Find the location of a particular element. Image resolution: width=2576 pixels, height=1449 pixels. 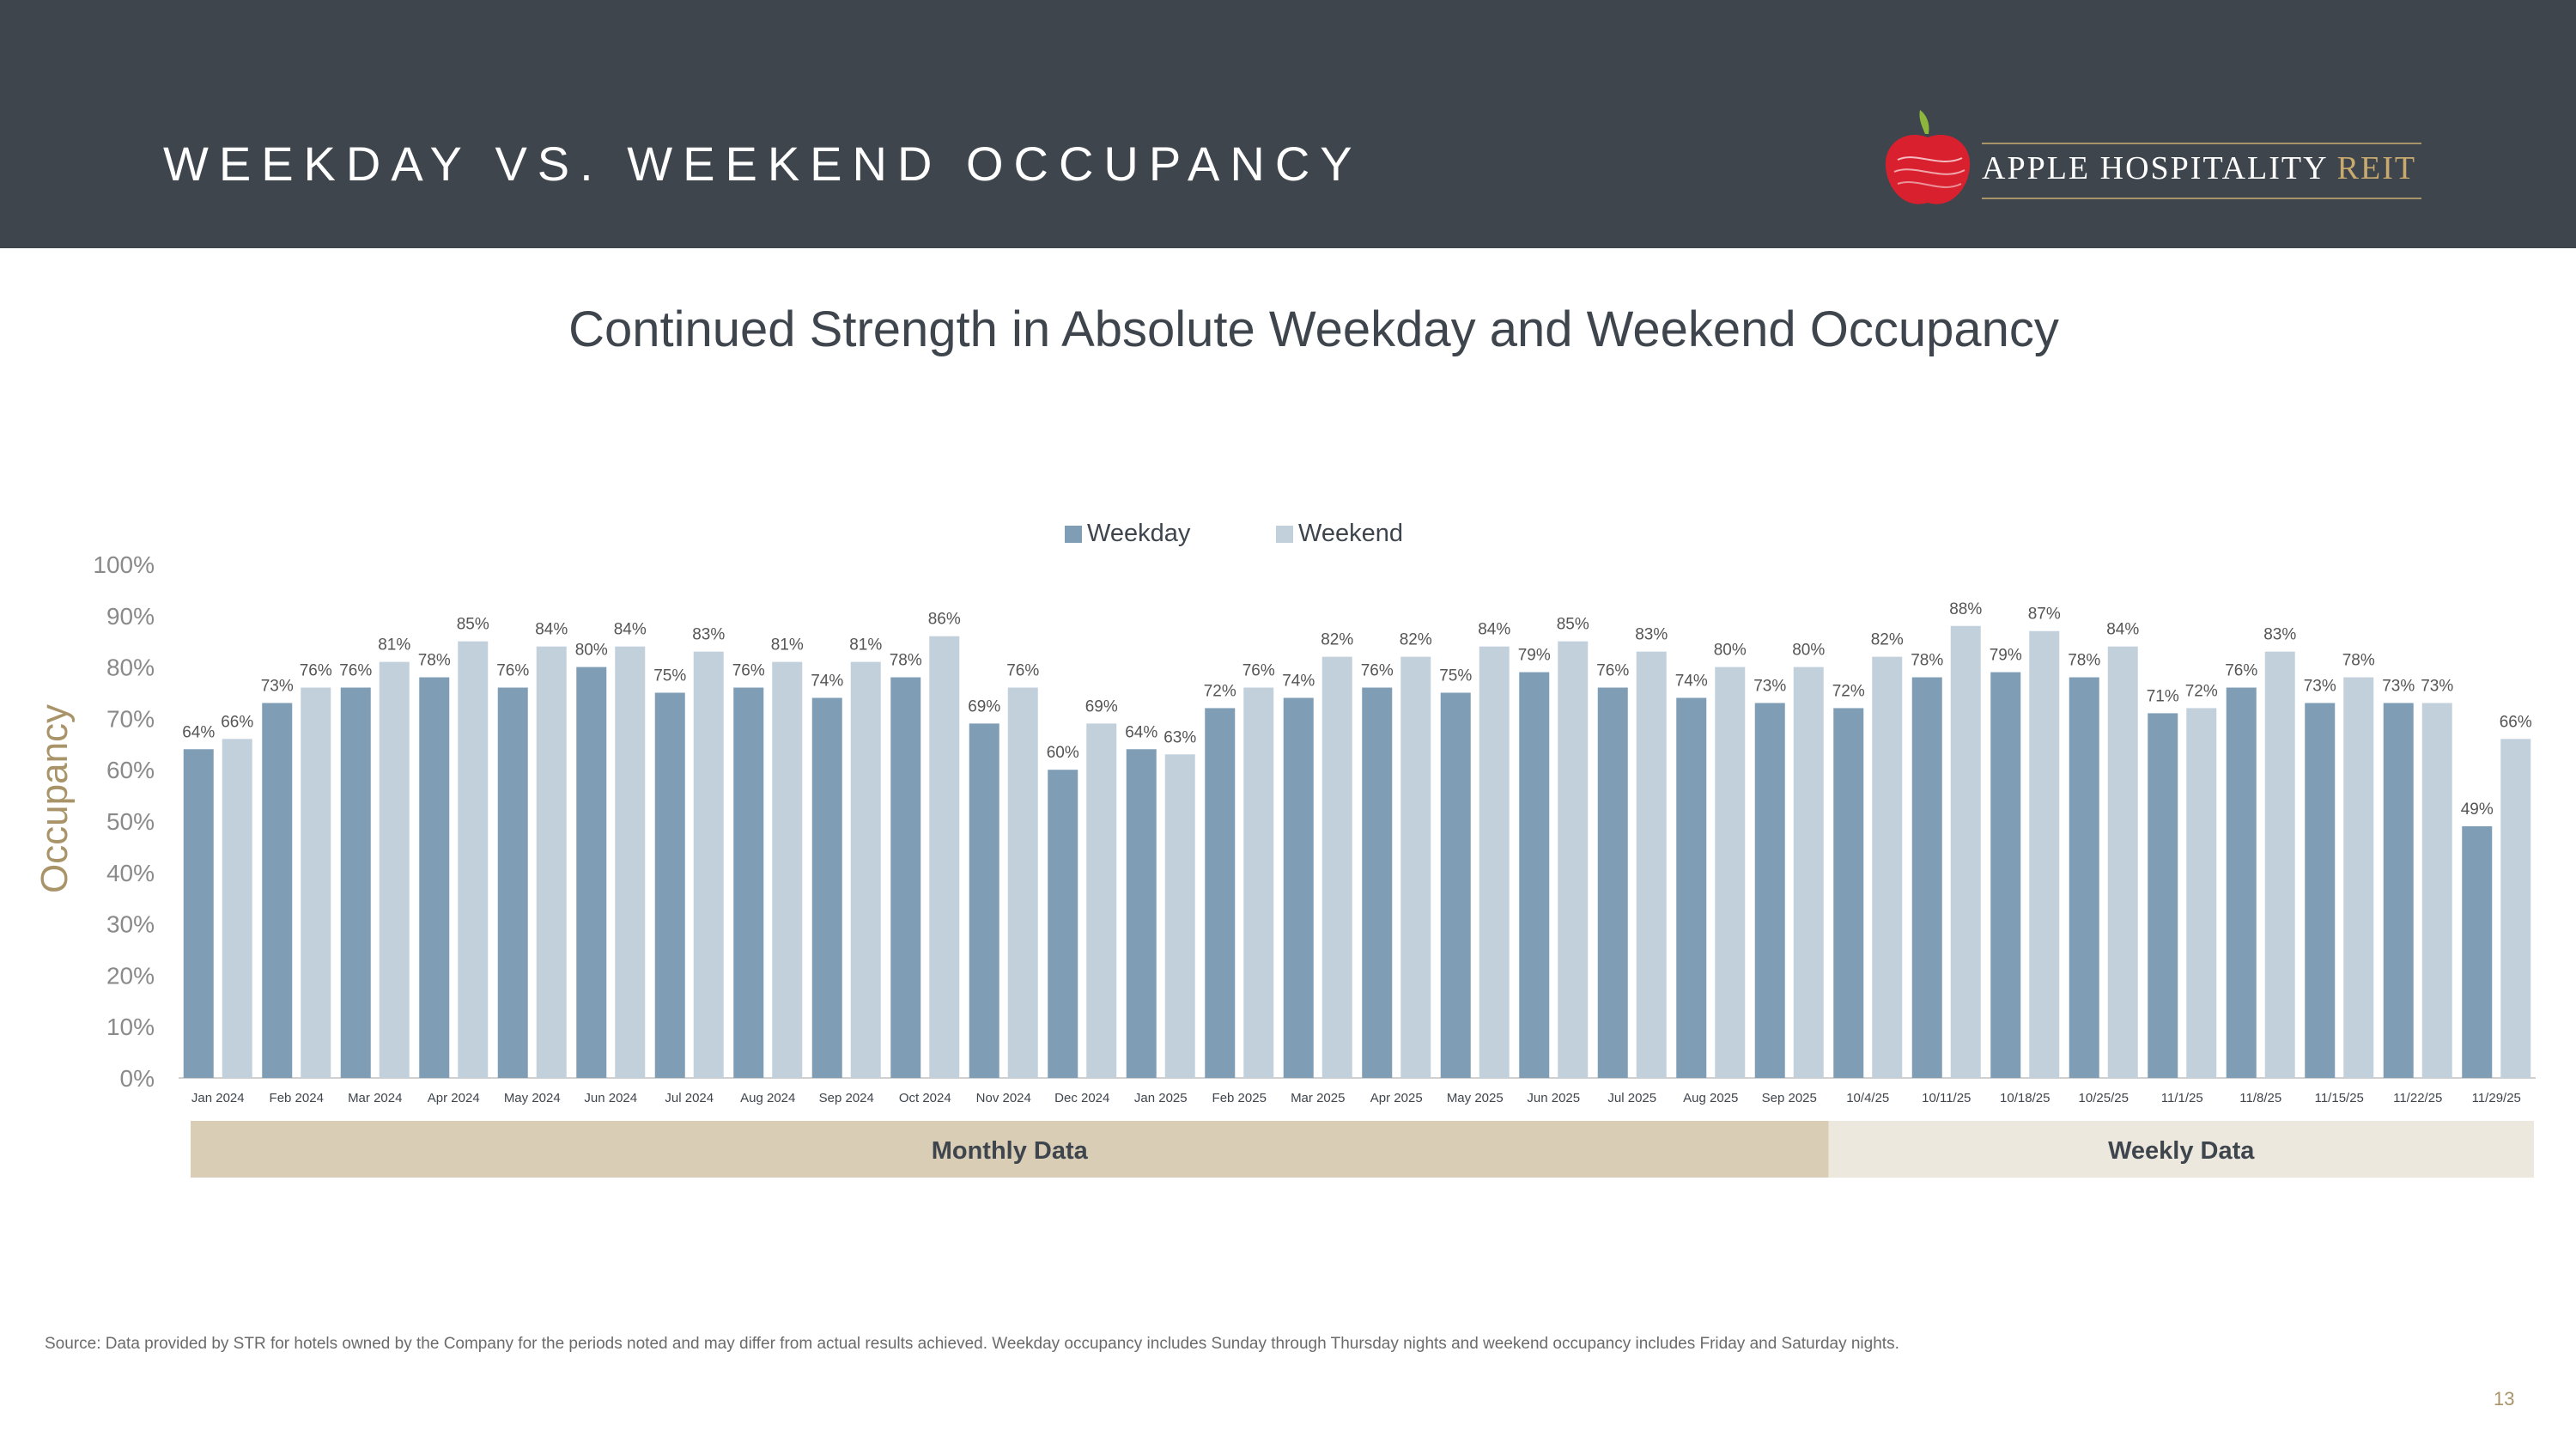

x-tick-label: Sep 2024 is located at coordinates (846, 1098).